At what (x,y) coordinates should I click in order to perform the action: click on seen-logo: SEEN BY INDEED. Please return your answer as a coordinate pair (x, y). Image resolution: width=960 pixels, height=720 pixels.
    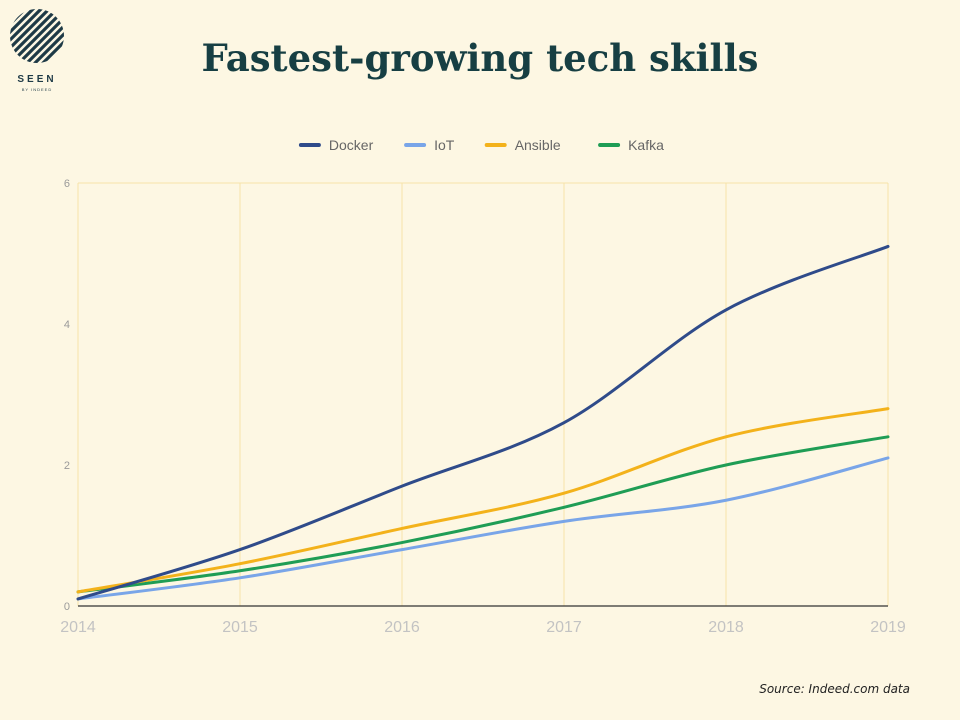
    Looking at the image, I should click on (37, 49).